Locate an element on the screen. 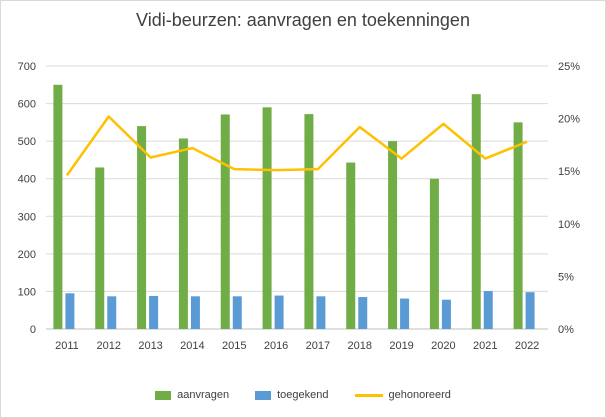  line-gehonoreerd is located at coordinates (296, 146).